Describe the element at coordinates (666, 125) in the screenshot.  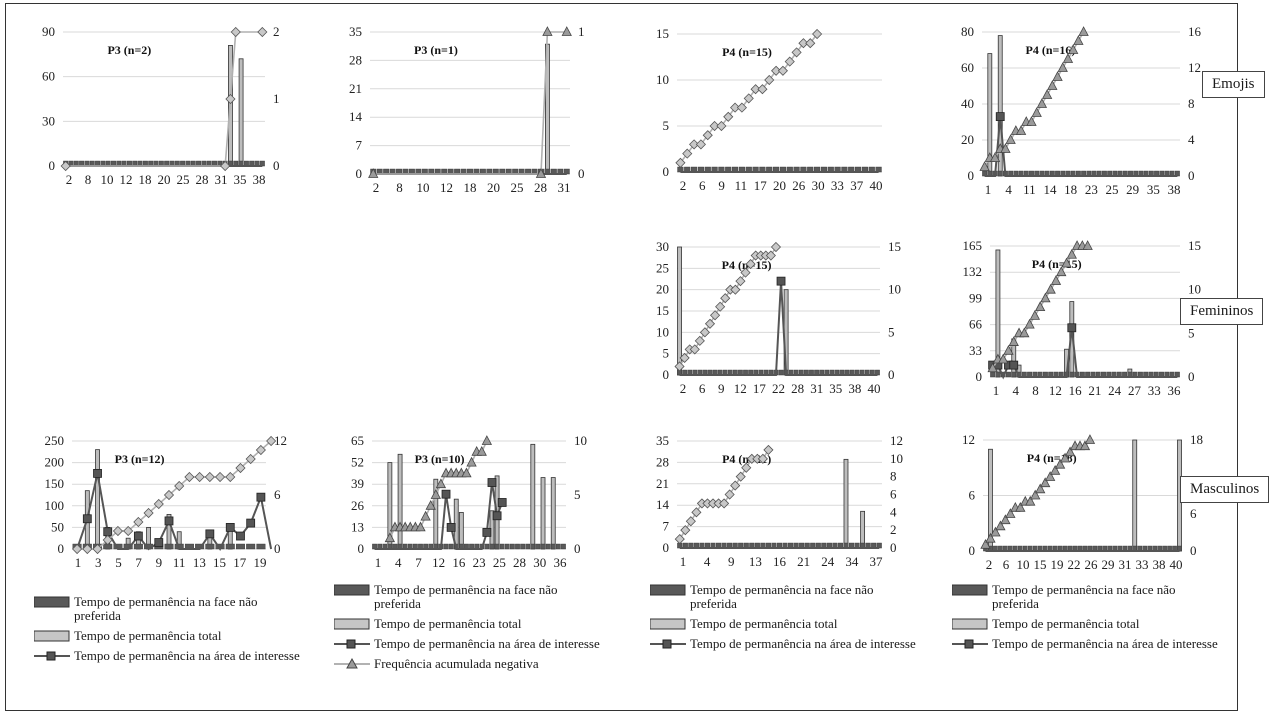
I see `y-tick-label: 5` at that location.